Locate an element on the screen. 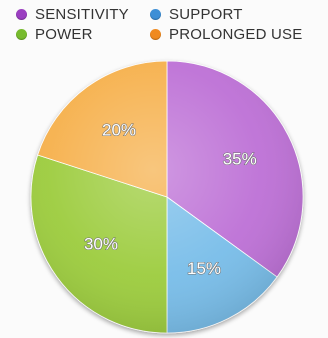 This screenshot has width=328, height=338. legend-swatch-sensitivity is located at coordinates (21, 14).